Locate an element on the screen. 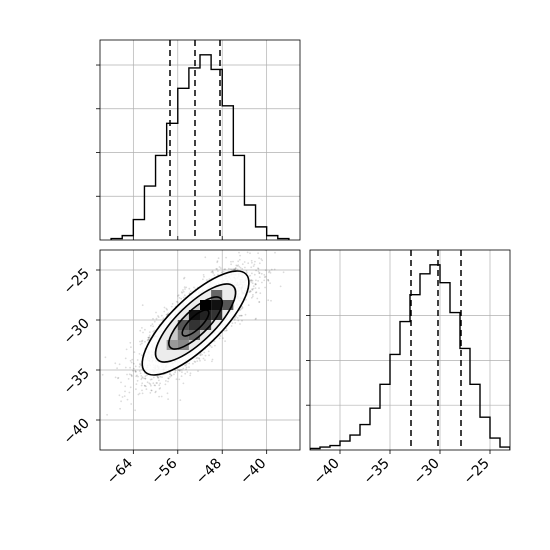 The height and width of the screenshot is (550, 550). contour-line is located at coordinates (196, 323).